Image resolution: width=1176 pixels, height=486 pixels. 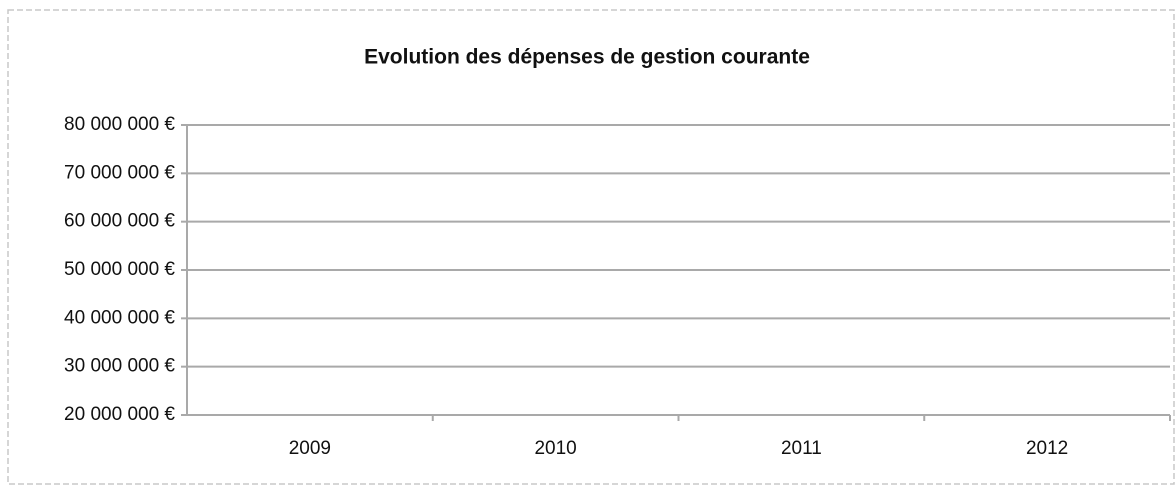 I want to click on x-tick-label: 2011, so click(x=801, y=448).